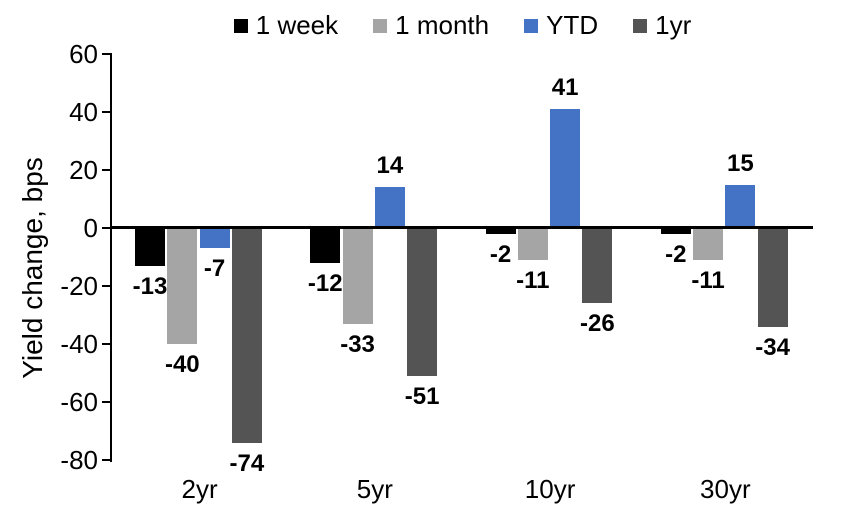  Describe the element at coordinates (675, 231) in the screenshot. I see `bar-30yr-1-week` at that location.